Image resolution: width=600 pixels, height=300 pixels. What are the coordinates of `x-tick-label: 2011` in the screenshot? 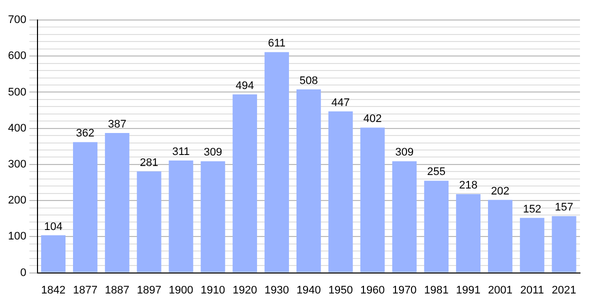 It's located at (532, 290).